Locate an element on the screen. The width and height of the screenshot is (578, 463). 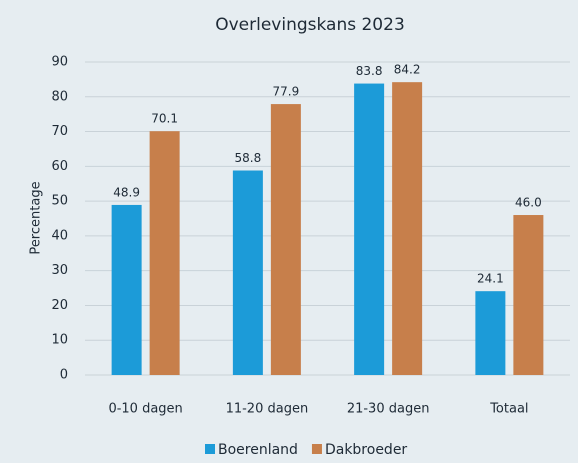
value-label: 77.9 is located at coordinates (286, 92).